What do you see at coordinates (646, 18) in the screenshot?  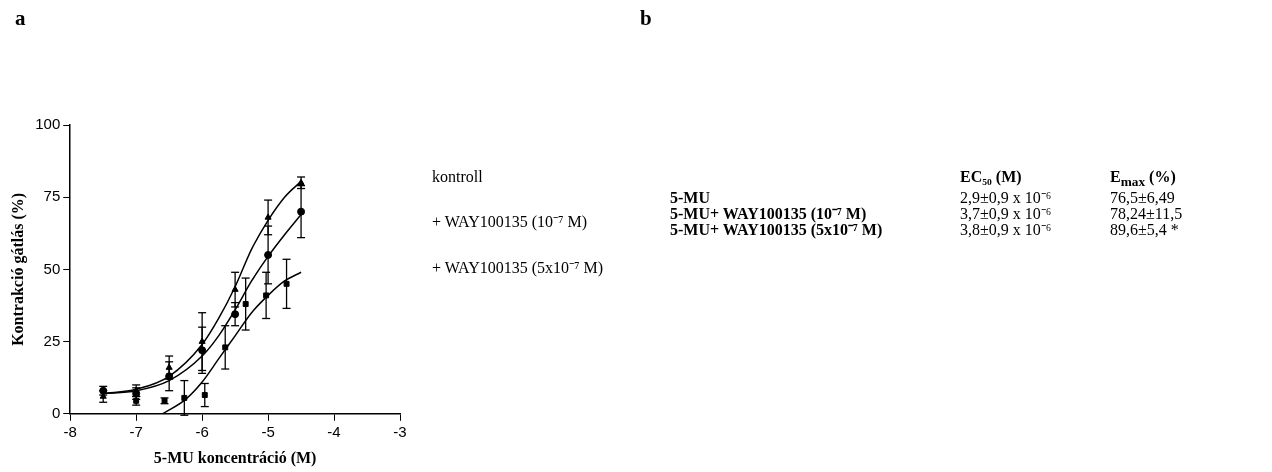 I see `text: b` at bounding box center [646, 18].